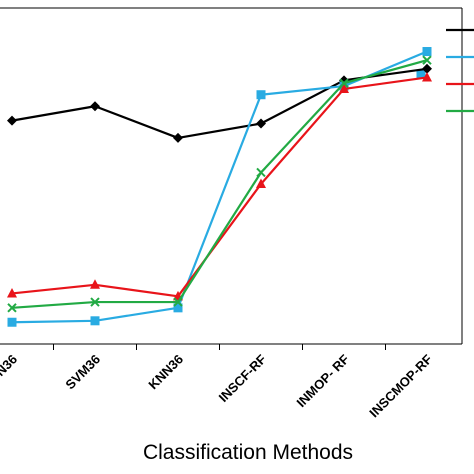 The image size is (474, 474). Describe the element at coordinates (243, 378) in the screenshot. I see `x-tick-label: INSCF-RF` at that location.